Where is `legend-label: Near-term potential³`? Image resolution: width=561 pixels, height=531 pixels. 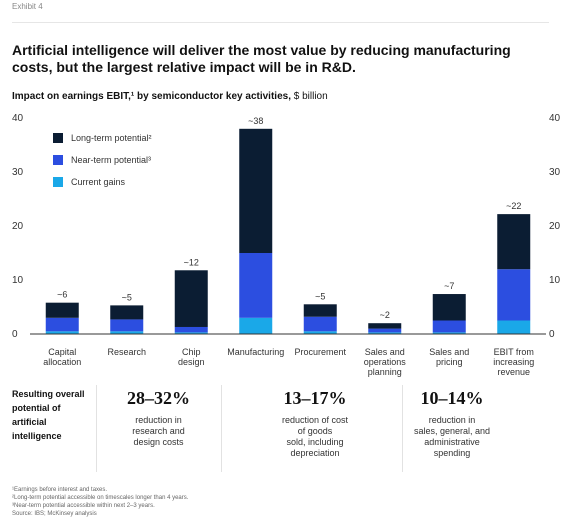
legend-label: Near-term potential³ is located at coordinates (111, 160).